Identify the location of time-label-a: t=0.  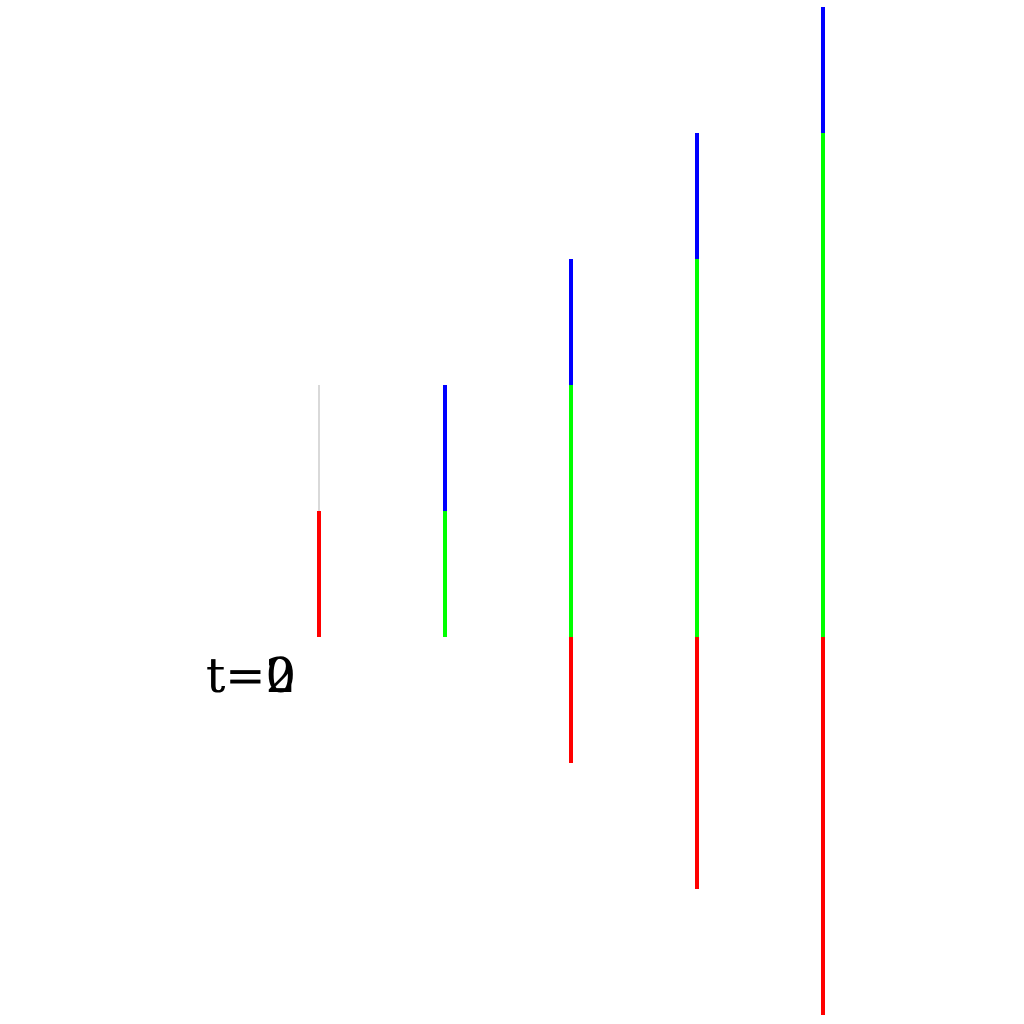
(251, 676).